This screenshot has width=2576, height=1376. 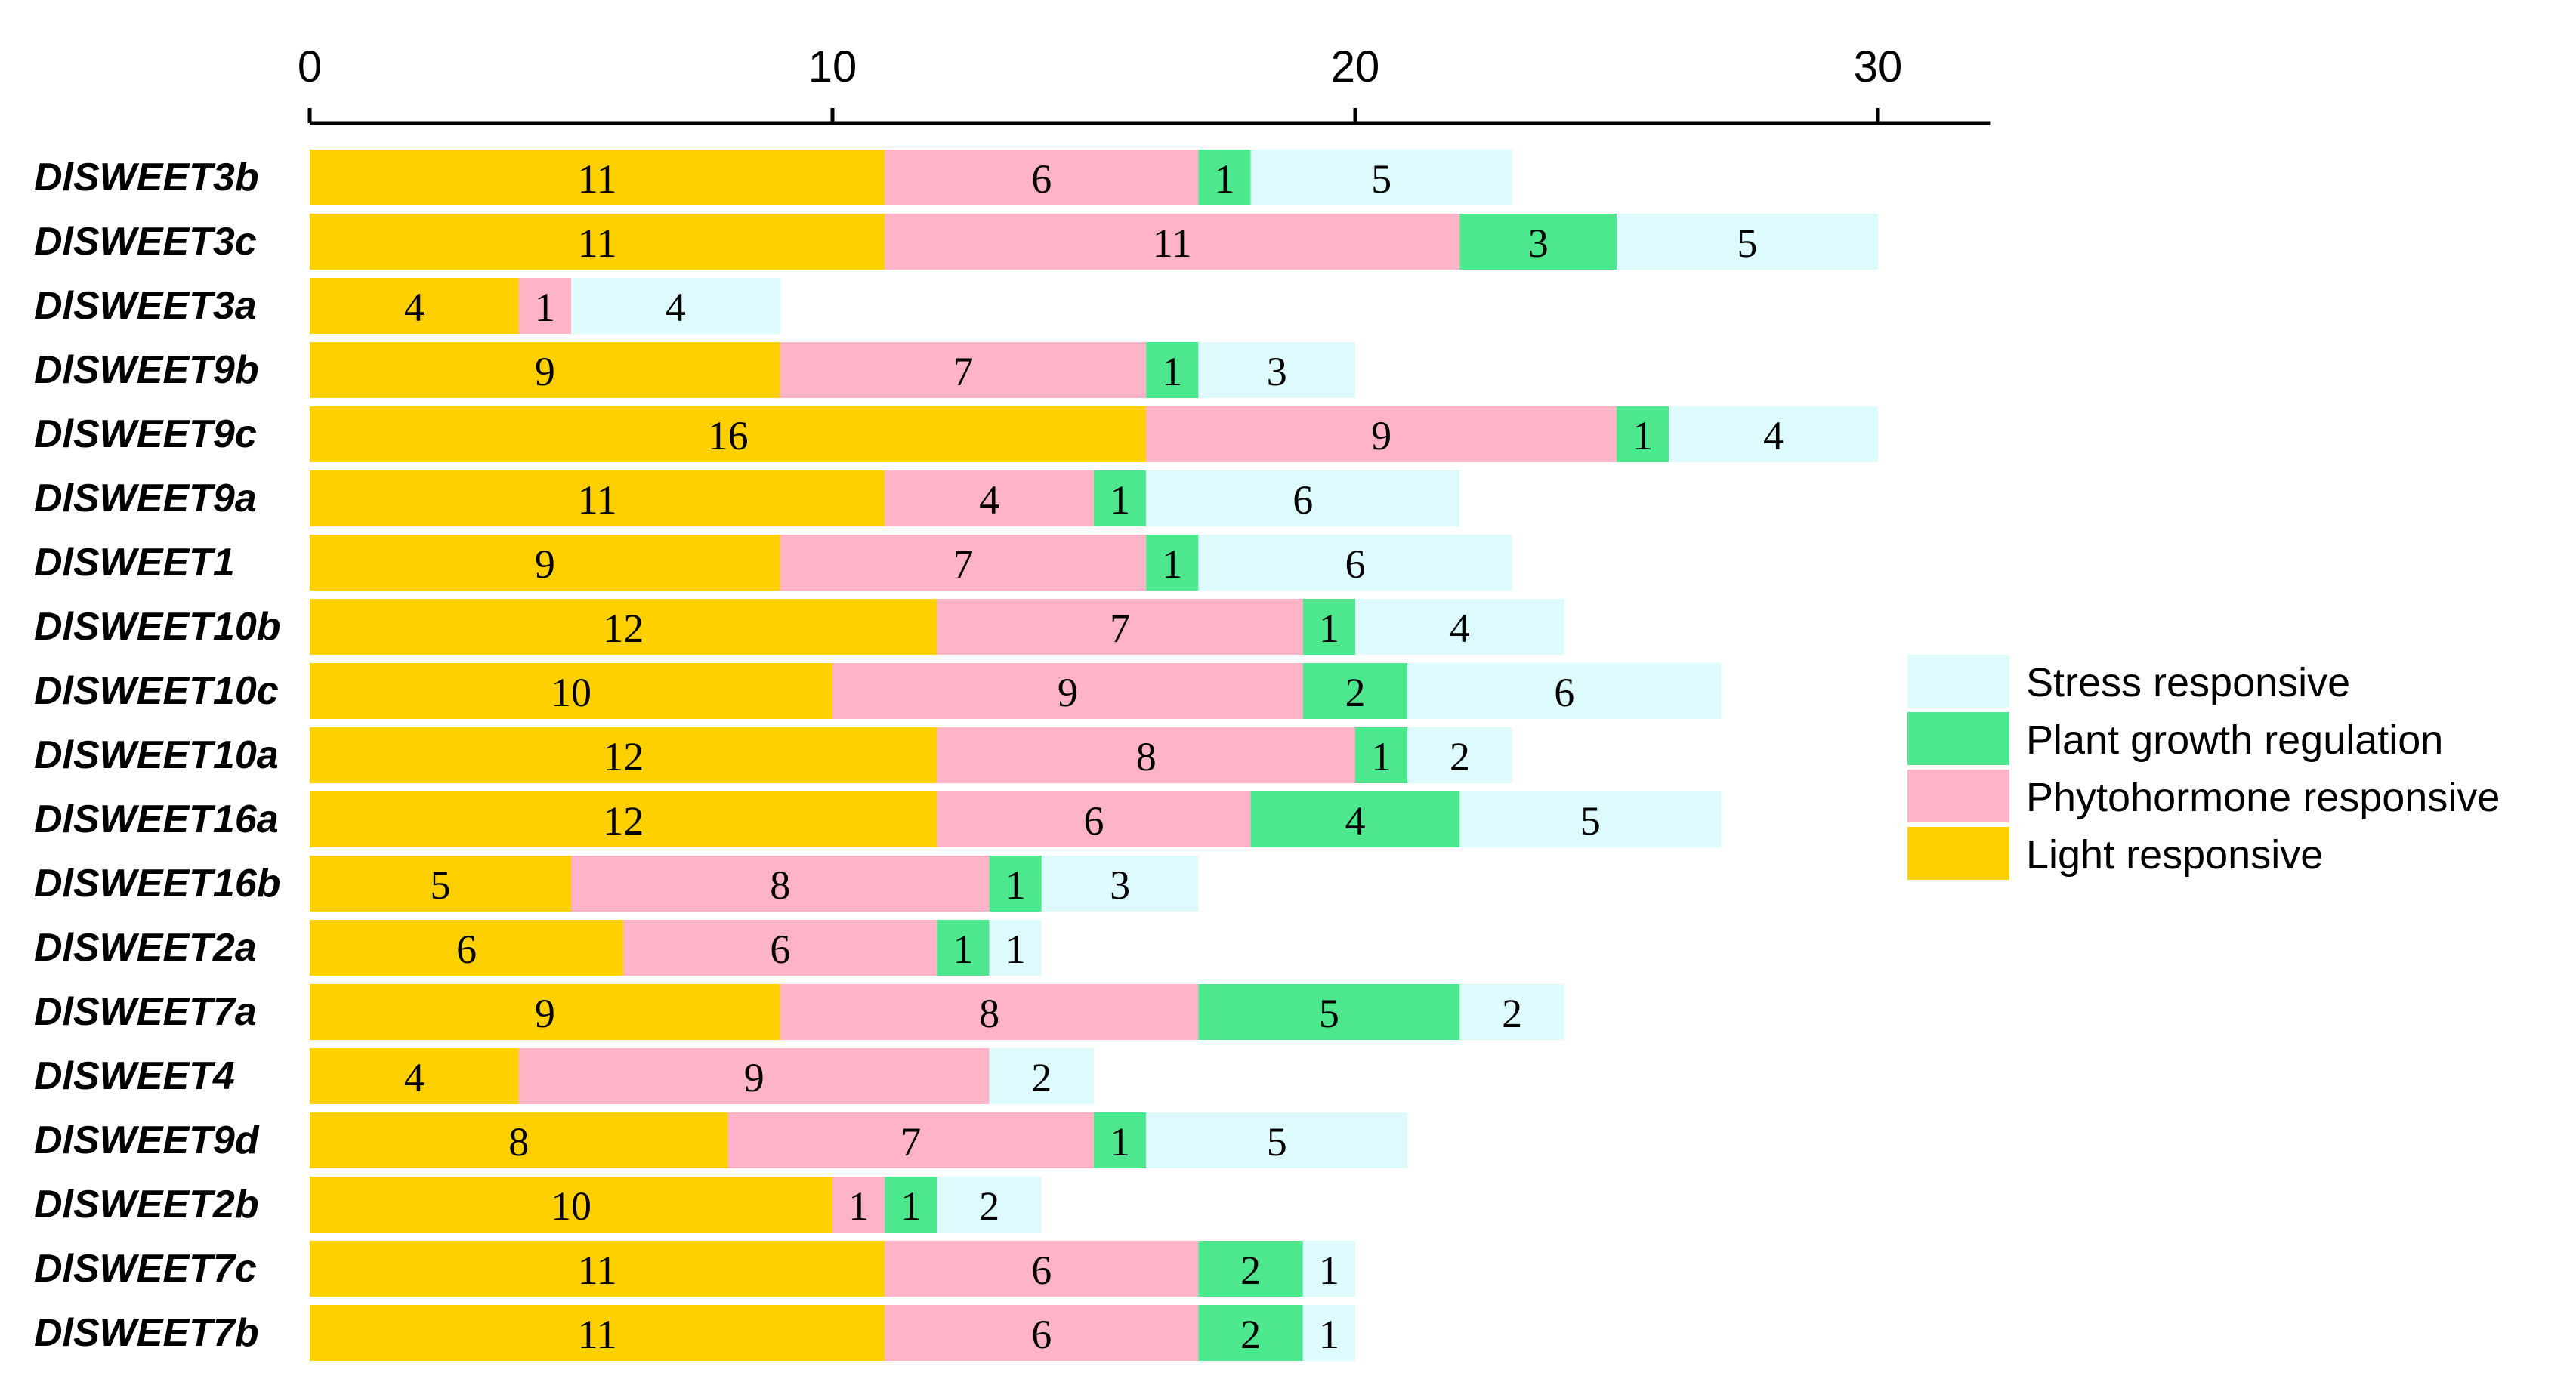 I want to click on y-tick-label: DlSWEET10a, so click(x=156, y=755).